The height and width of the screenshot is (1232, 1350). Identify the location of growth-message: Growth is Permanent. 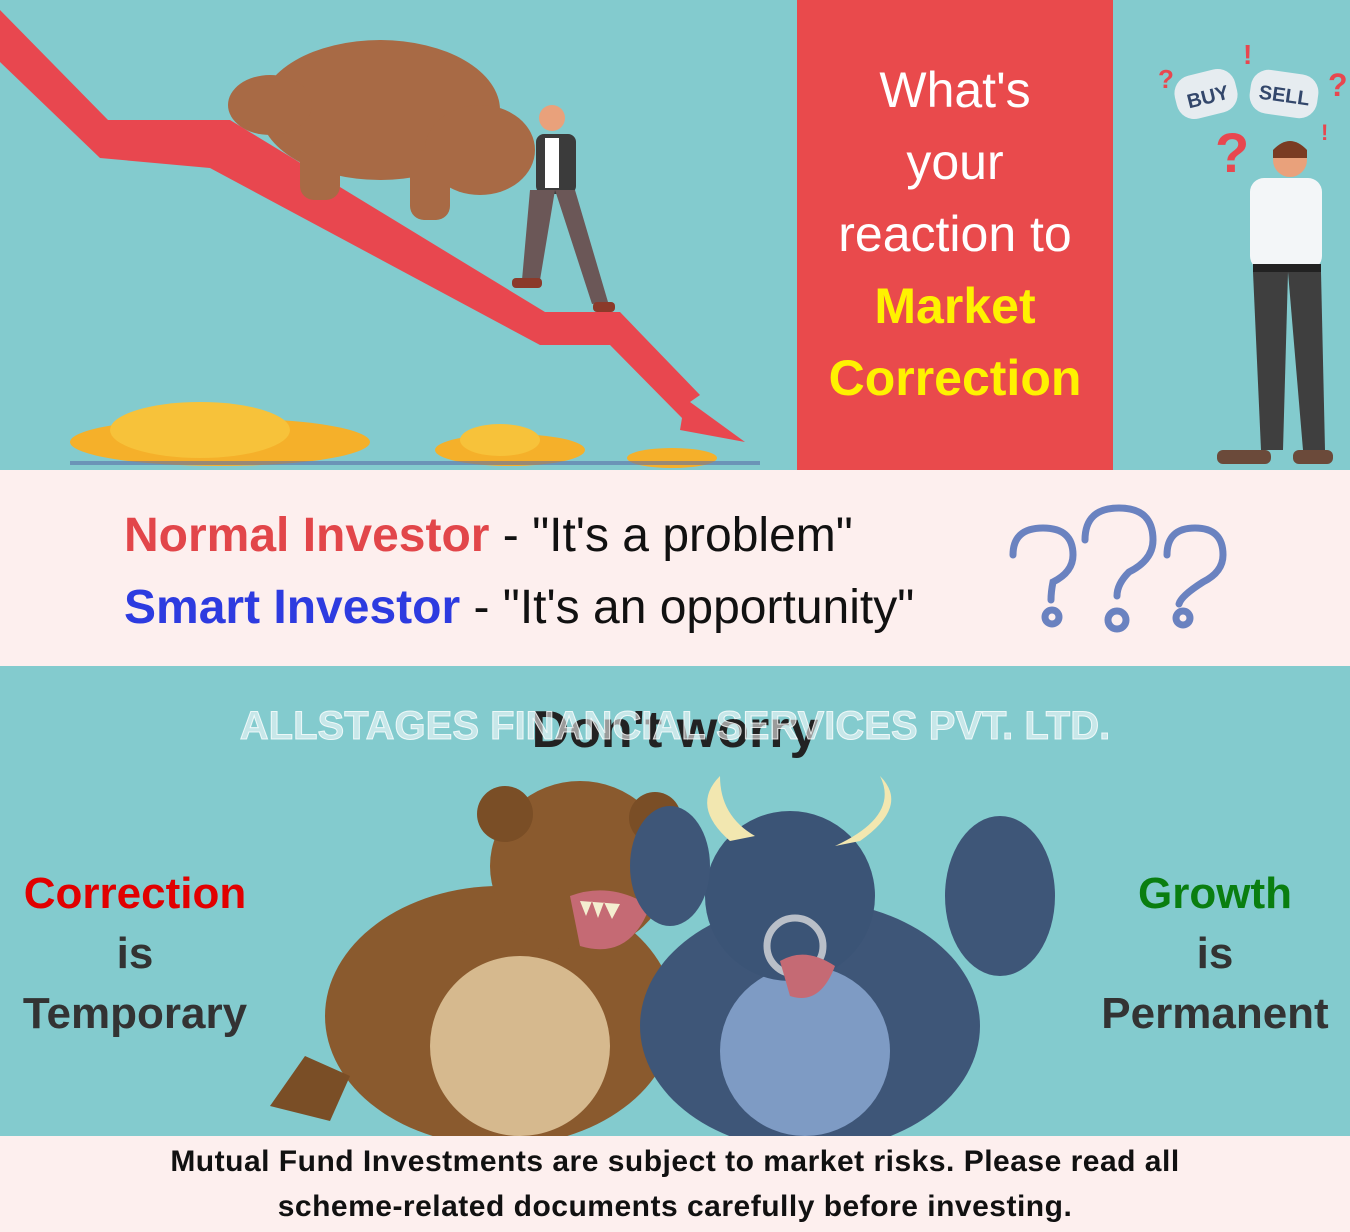
(1215, 954).